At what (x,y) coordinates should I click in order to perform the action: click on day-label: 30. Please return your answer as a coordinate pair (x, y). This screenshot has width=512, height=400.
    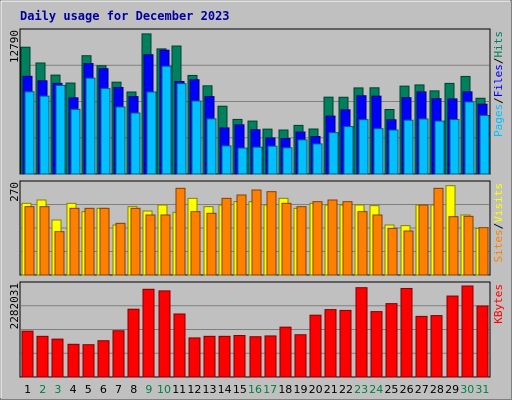
    Looking at the image, I should click on (467, 389).